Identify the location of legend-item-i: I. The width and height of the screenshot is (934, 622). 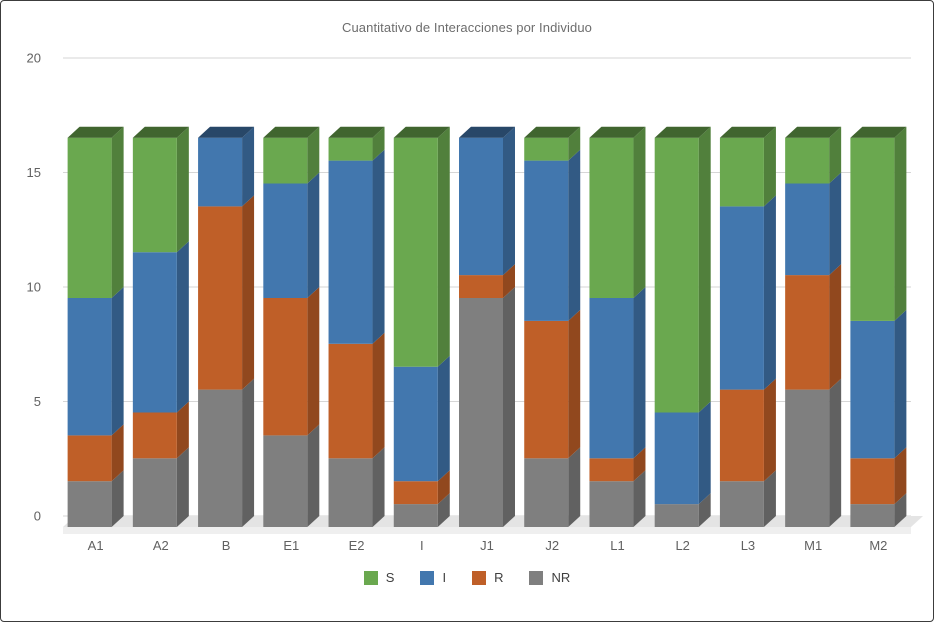
(433, 577).